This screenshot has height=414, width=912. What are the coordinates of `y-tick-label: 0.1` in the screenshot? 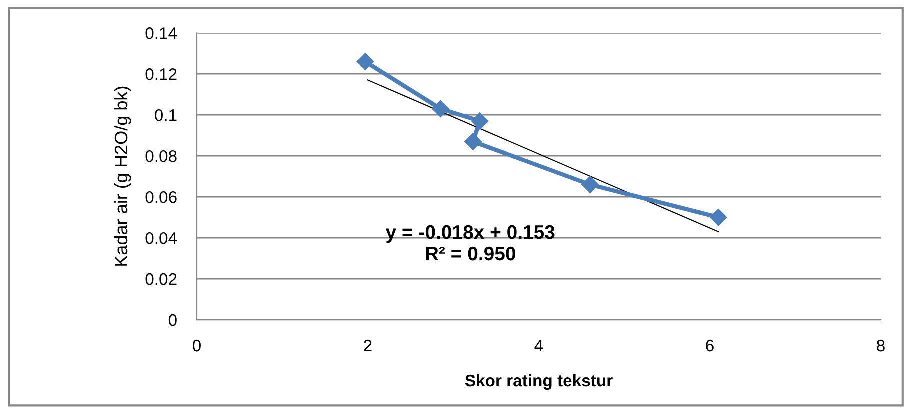 It's located at (166, 115).